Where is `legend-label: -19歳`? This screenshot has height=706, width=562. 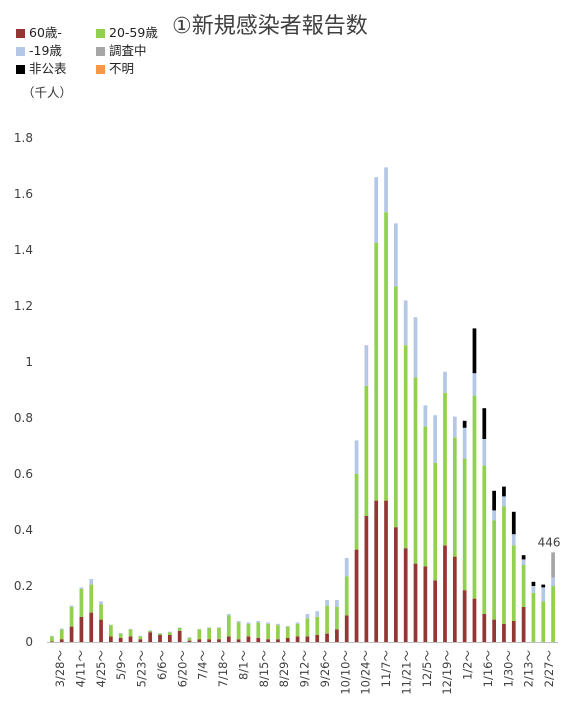 legend-label: -19歳 is located at coordinates (45, 50).